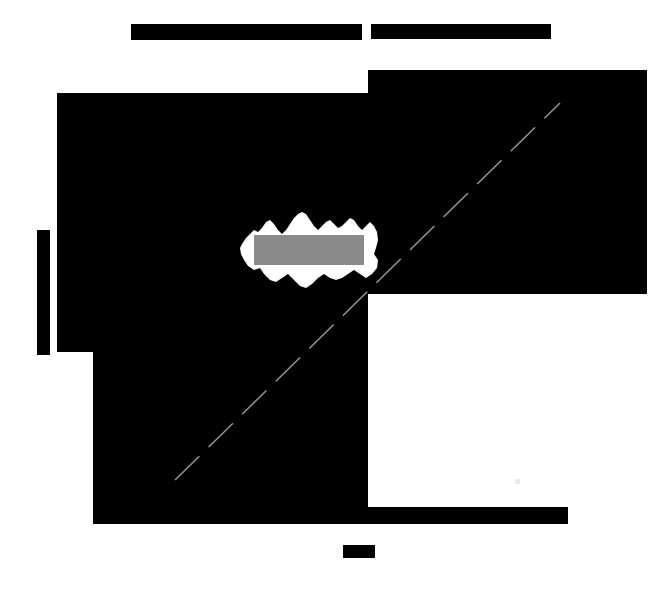 Image resolution: width=667 pixels, height=599 pixels. What do you see at coordinates (246, 32) in the screenshot?
I see `figure-title-left-segment` at bounding box center [246, 32].